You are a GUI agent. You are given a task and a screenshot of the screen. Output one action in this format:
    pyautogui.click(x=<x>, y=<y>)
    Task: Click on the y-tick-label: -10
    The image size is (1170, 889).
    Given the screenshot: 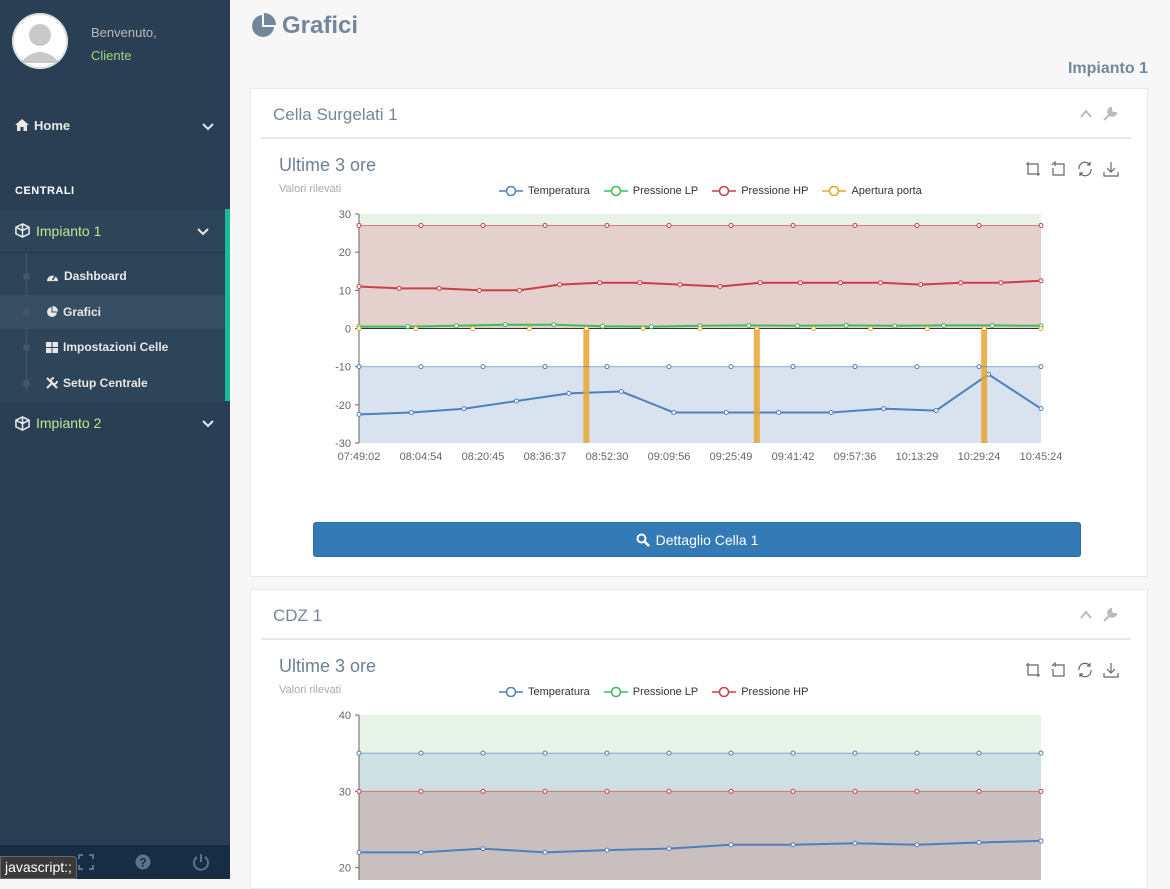 What is the action you would take?
    pyautogui.click(x=343, y=368)
    